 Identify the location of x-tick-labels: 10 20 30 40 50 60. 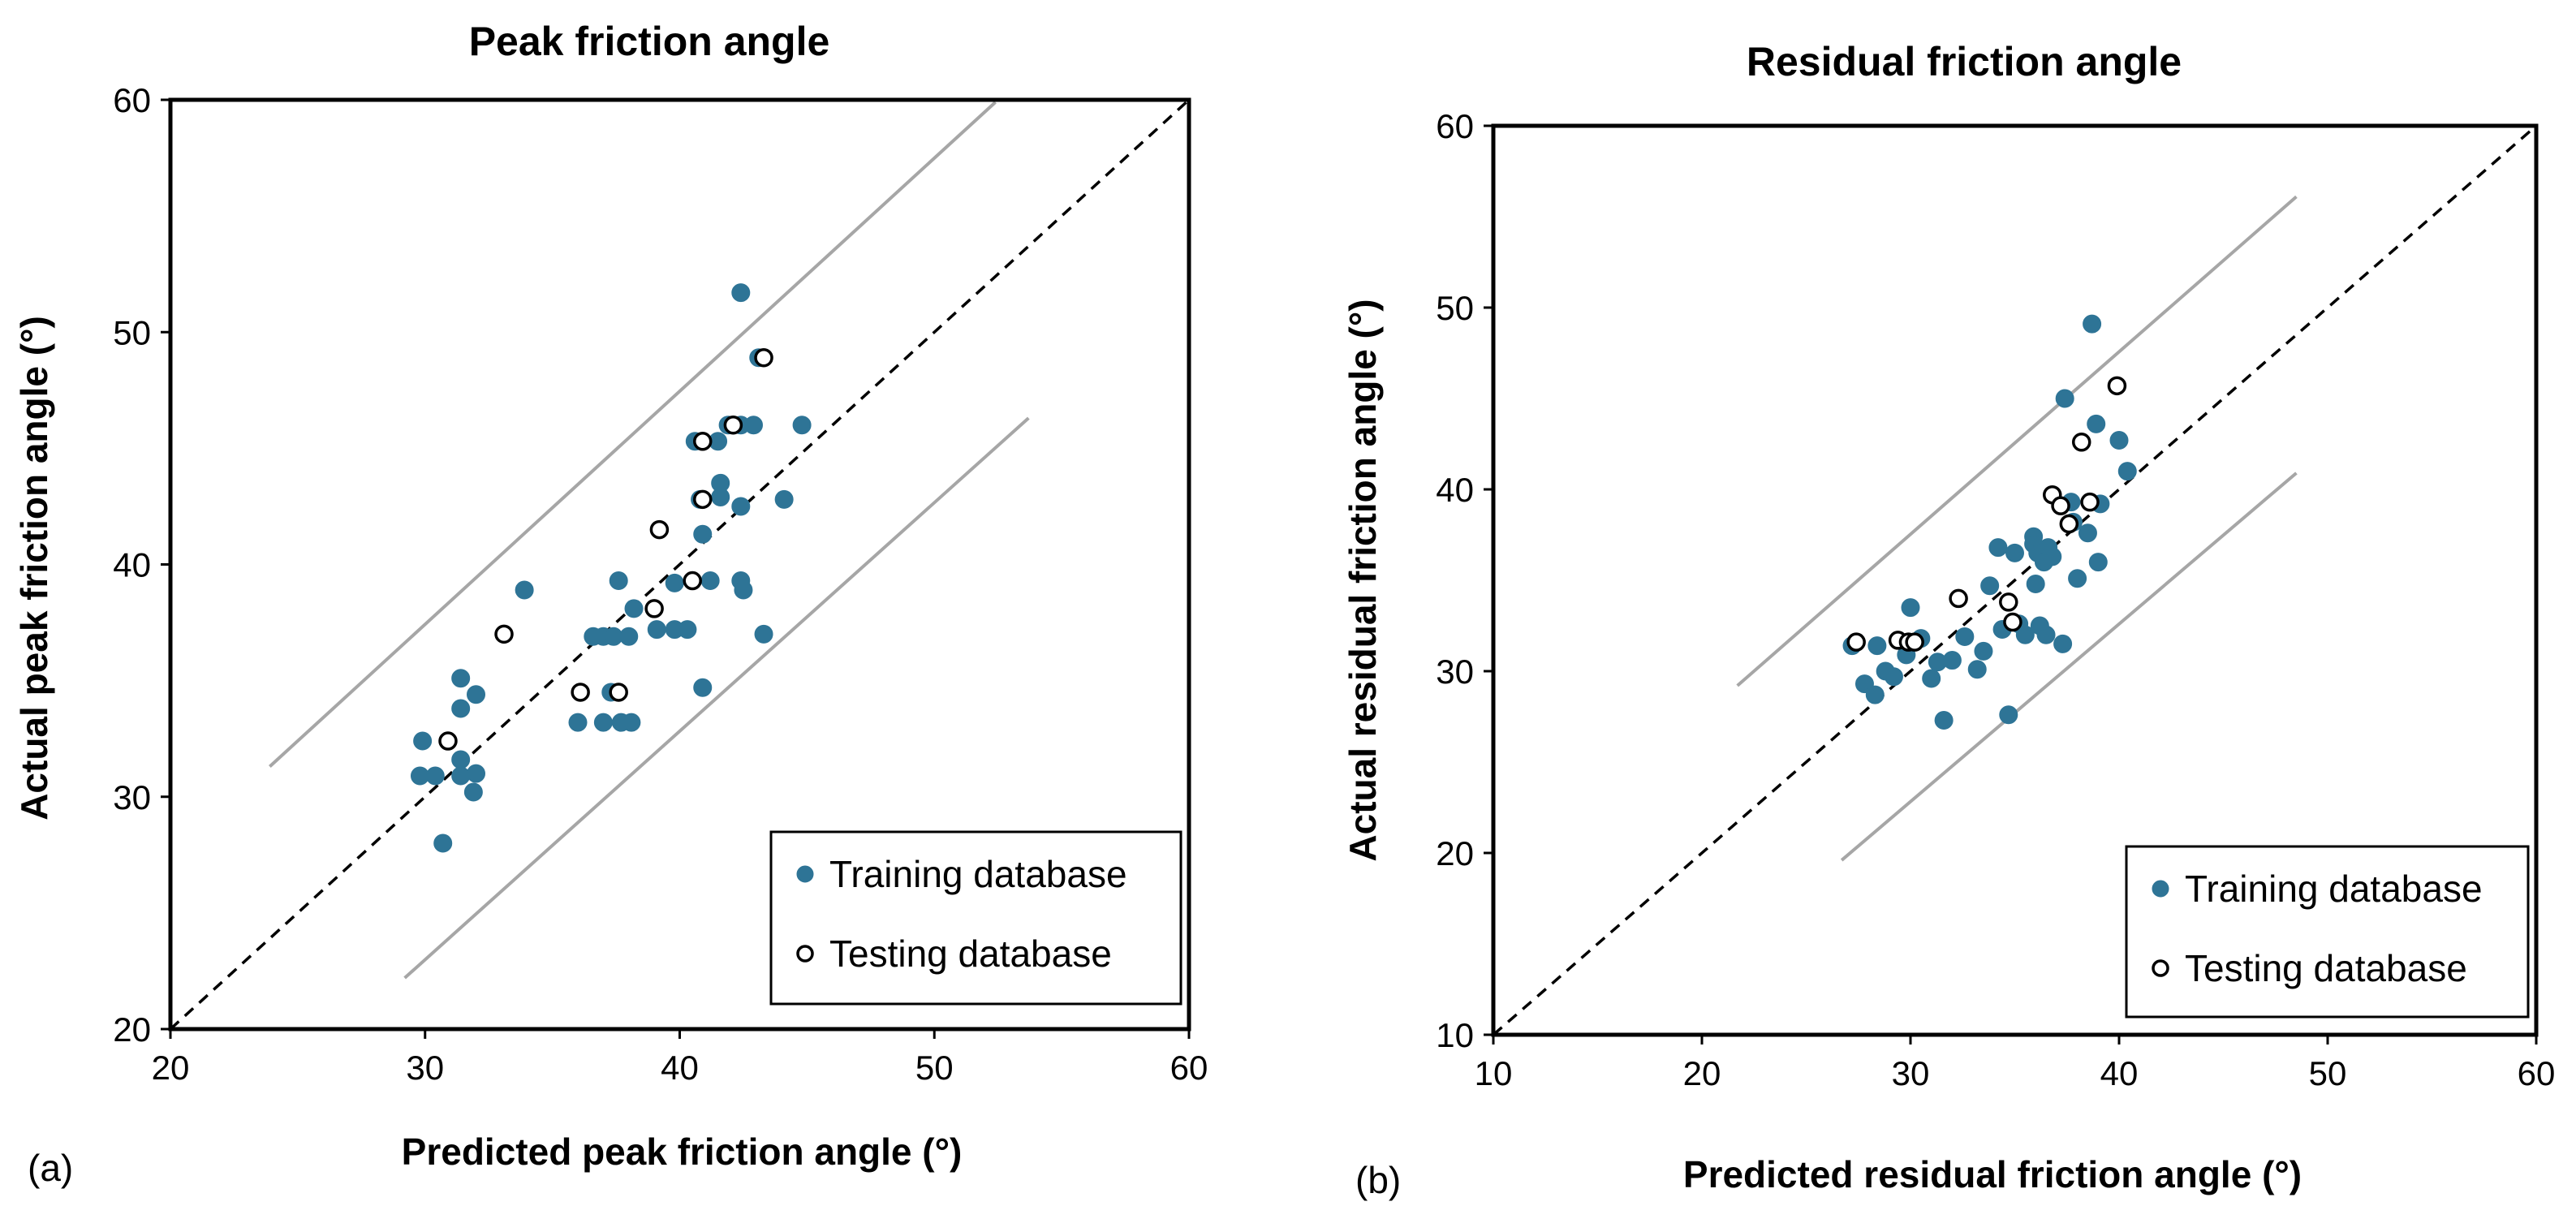
(2016, 1063).